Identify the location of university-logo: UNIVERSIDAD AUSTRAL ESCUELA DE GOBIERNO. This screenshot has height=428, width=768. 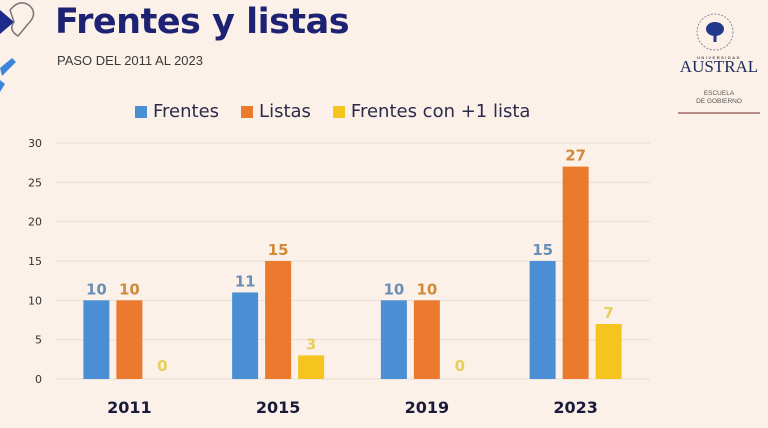
(719, 63).